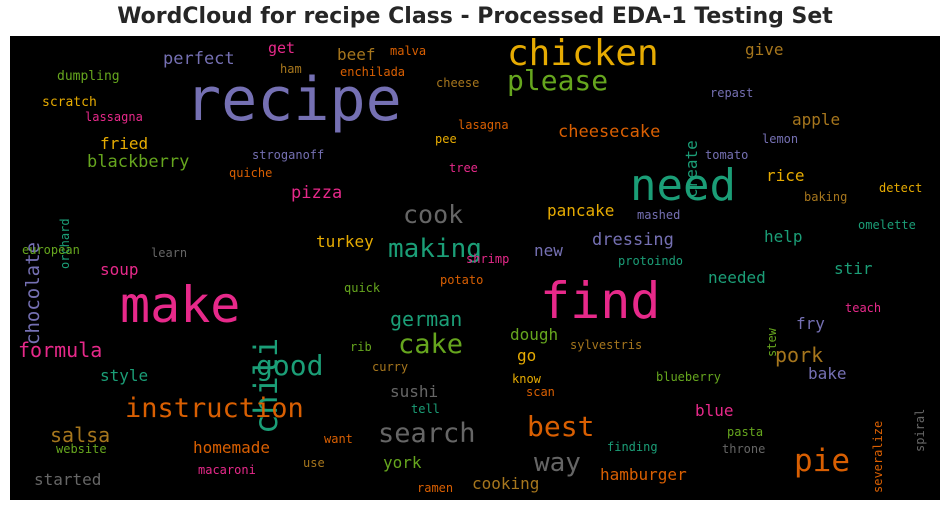 Image resolution: width=950 pixels, height=511 pixels. Describe the element at coordinates (863, 308) in the screenshot. I see `word-teach: teach` at that location.